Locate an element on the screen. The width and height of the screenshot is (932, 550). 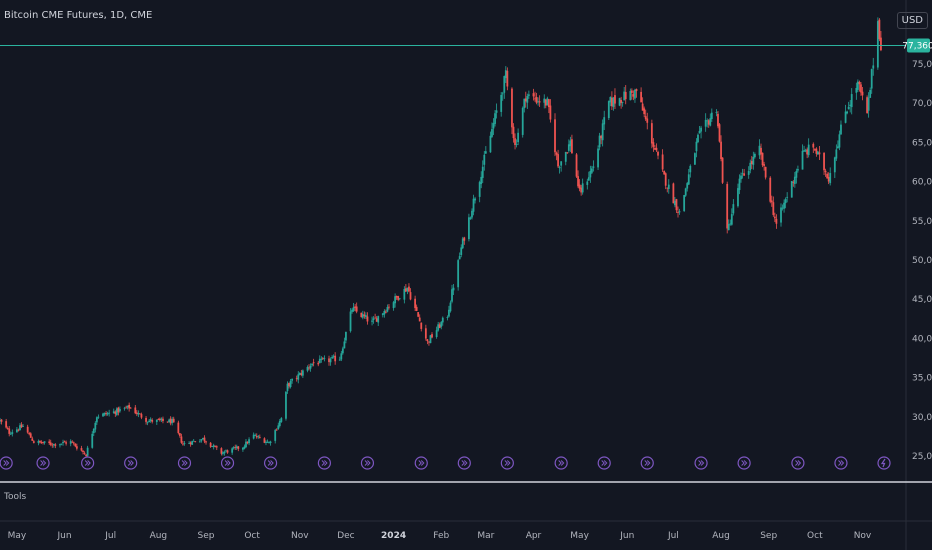
x-tick-label: Sep is located at coordinates (206, 536).